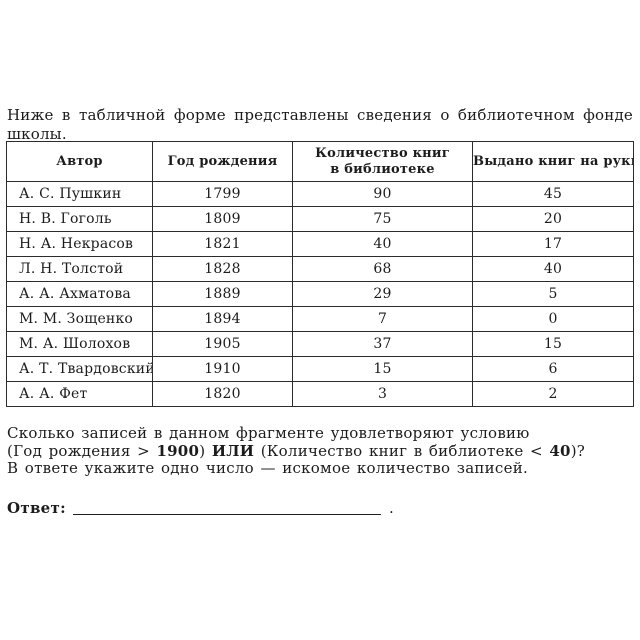 This screenshot has height=640, width=640. I want to click on issued-cell: 5, so click(553, 294).